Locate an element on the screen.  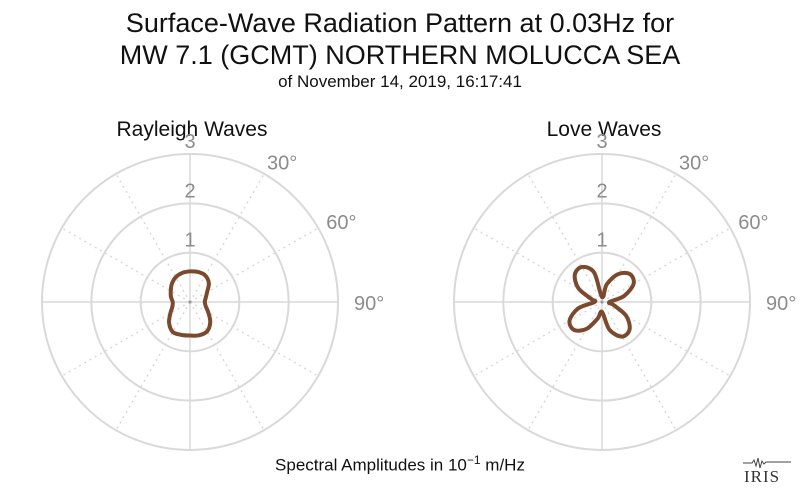
chart-subtitle: of November 14, 2019, 16:17:41 is located at coordinates (400, 81).